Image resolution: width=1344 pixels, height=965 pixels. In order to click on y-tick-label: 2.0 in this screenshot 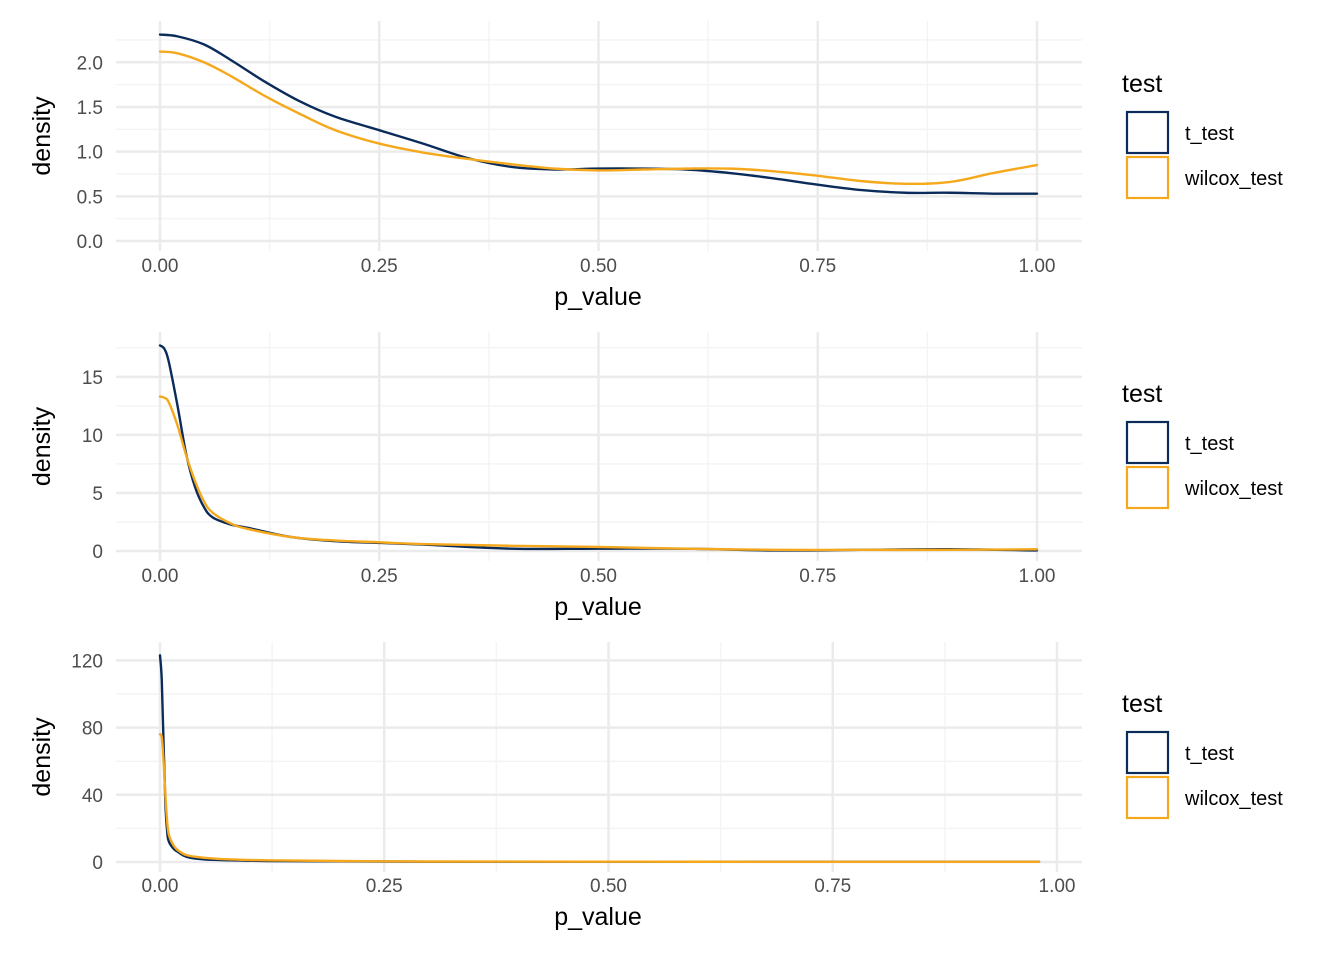, I will do `click(90, 63)`.